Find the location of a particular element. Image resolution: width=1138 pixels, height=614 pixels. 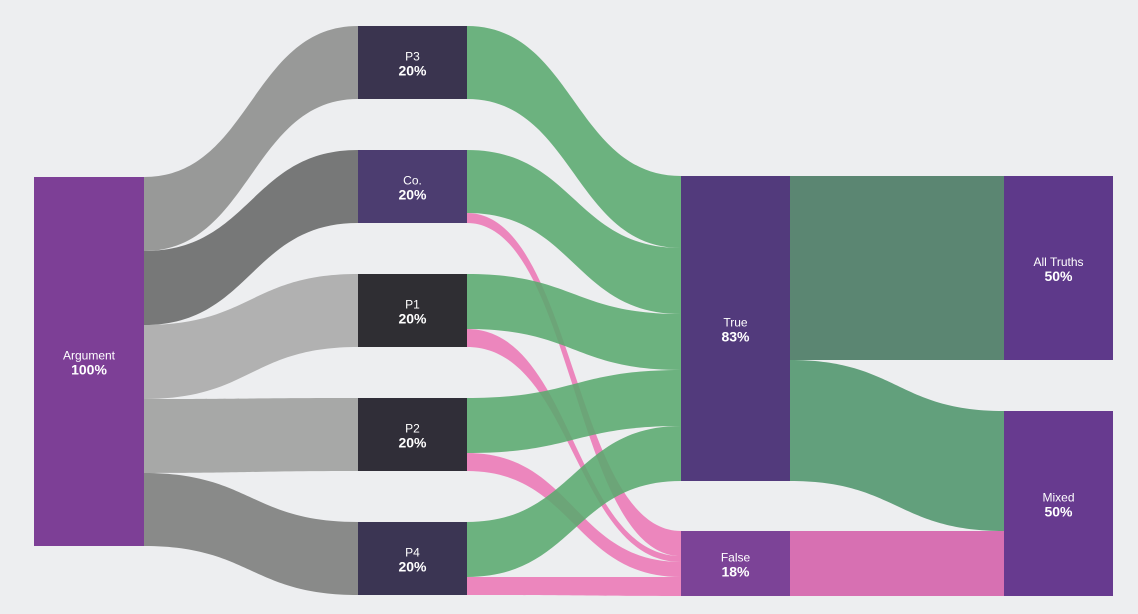

link-p4-to-true is located at coordinates (574, 501).